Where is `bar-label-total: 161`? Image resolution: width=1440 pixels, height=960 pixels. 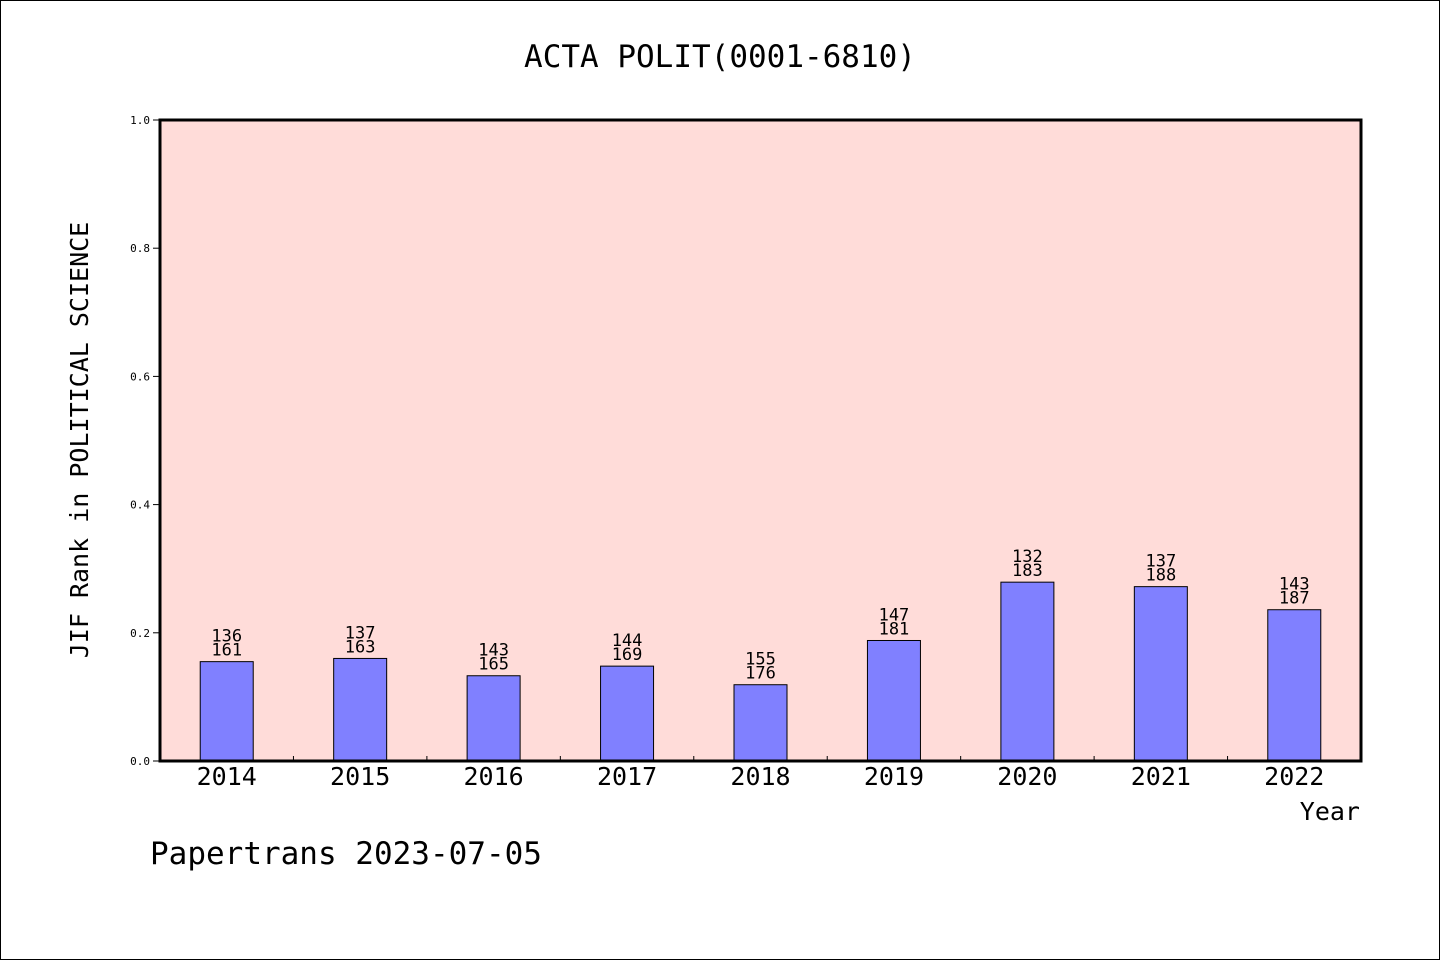
bar-label-total: 161 is located at coordinates (226, 651).